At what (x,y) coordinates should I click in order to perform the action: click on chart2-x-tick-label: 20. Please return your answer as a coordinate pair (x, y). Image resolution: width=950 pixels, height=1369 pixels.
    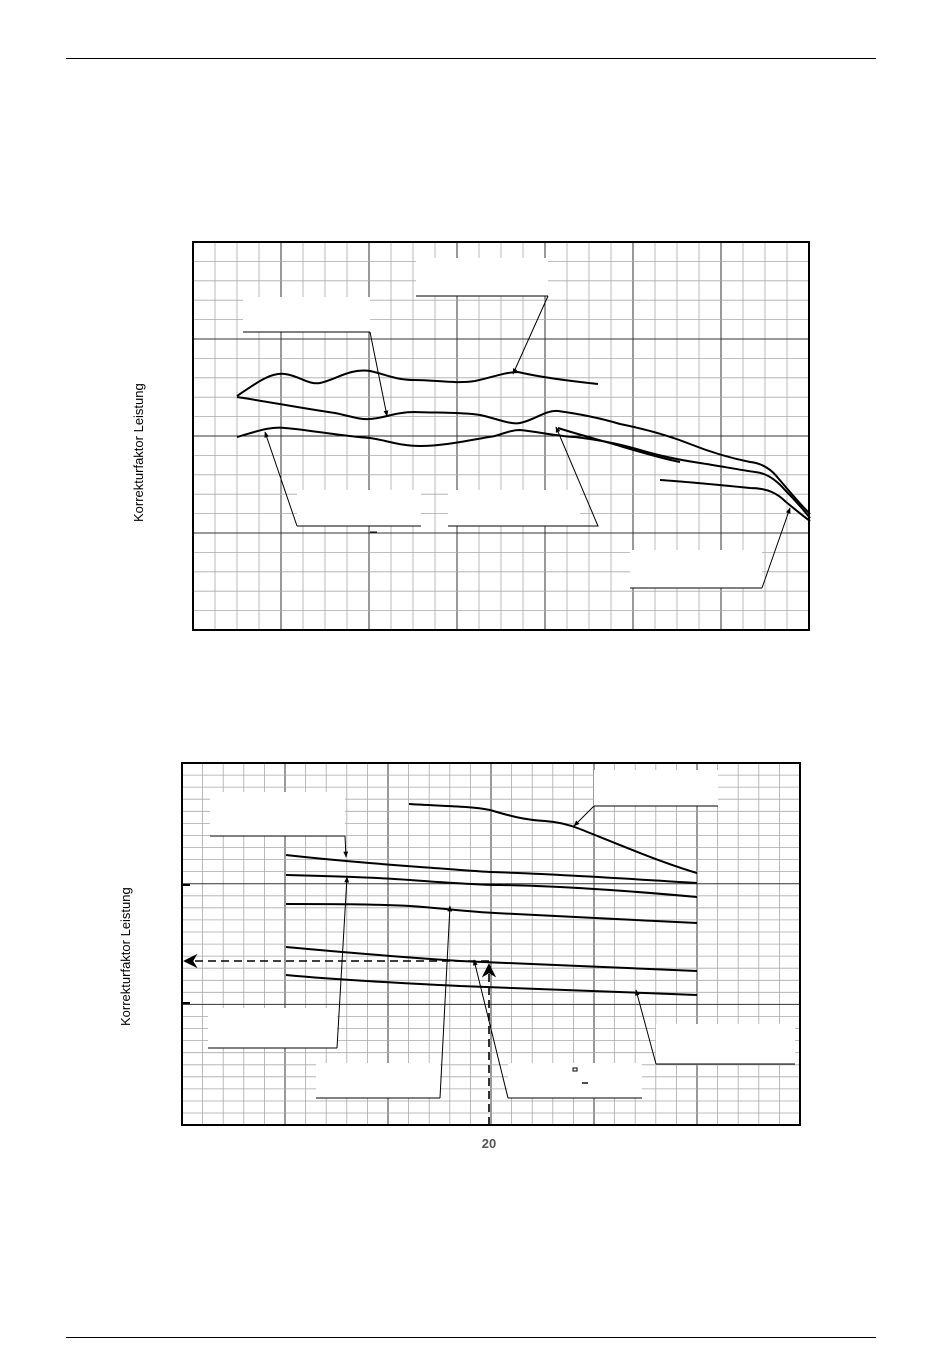
    Looking at the image, I should click on (489, 1143).